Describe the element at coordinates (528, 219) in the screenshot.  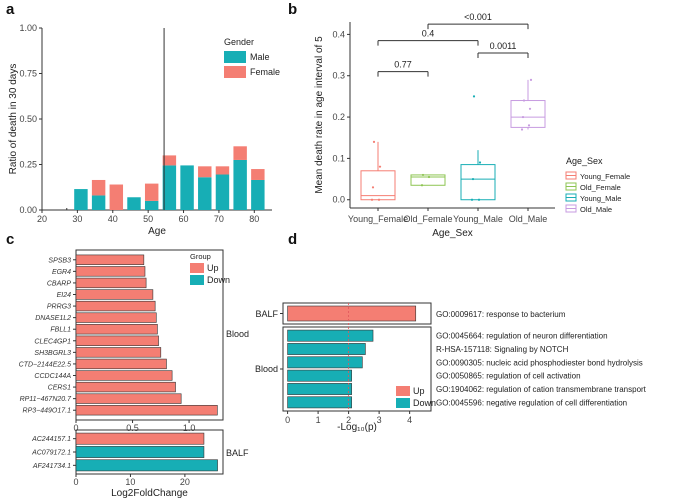
I see `panel-b-x-tick-label: Old_Male` at that location.